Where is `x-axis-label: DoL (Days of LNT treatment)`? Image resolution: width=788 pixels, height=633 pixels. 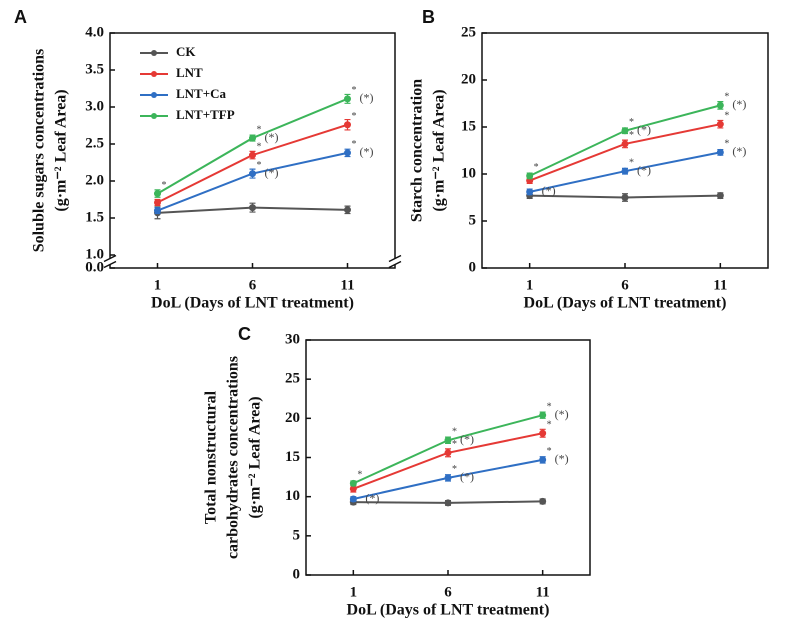
x-axis-label: DoL (Days of LNT treatment) is located at coordinates (625, 303).